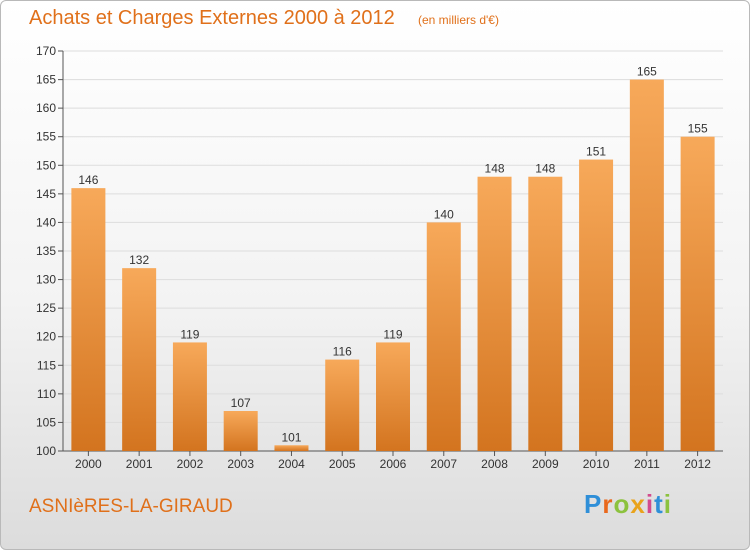 This screenshot has width=750, height=550. I want to click on x-tick-label: 2008, so click(494, 464).